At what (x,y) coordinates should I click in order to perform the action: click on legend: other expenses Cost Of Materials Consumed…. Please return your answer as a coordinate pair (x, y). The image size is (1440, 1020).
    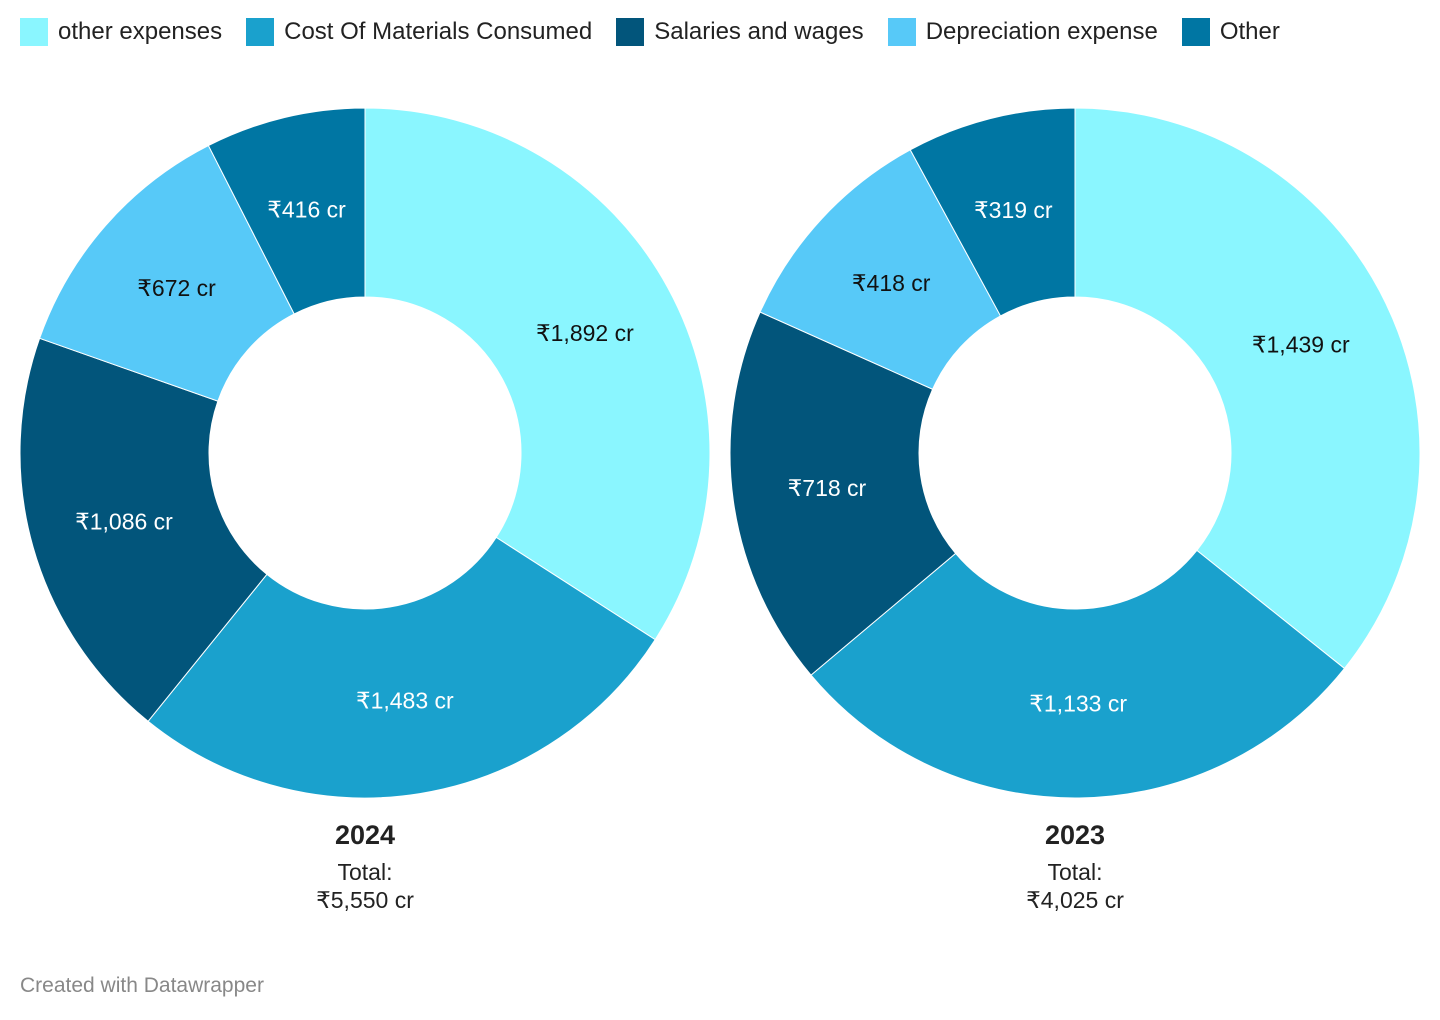
    Looking at the image, I should click on (662, 32).